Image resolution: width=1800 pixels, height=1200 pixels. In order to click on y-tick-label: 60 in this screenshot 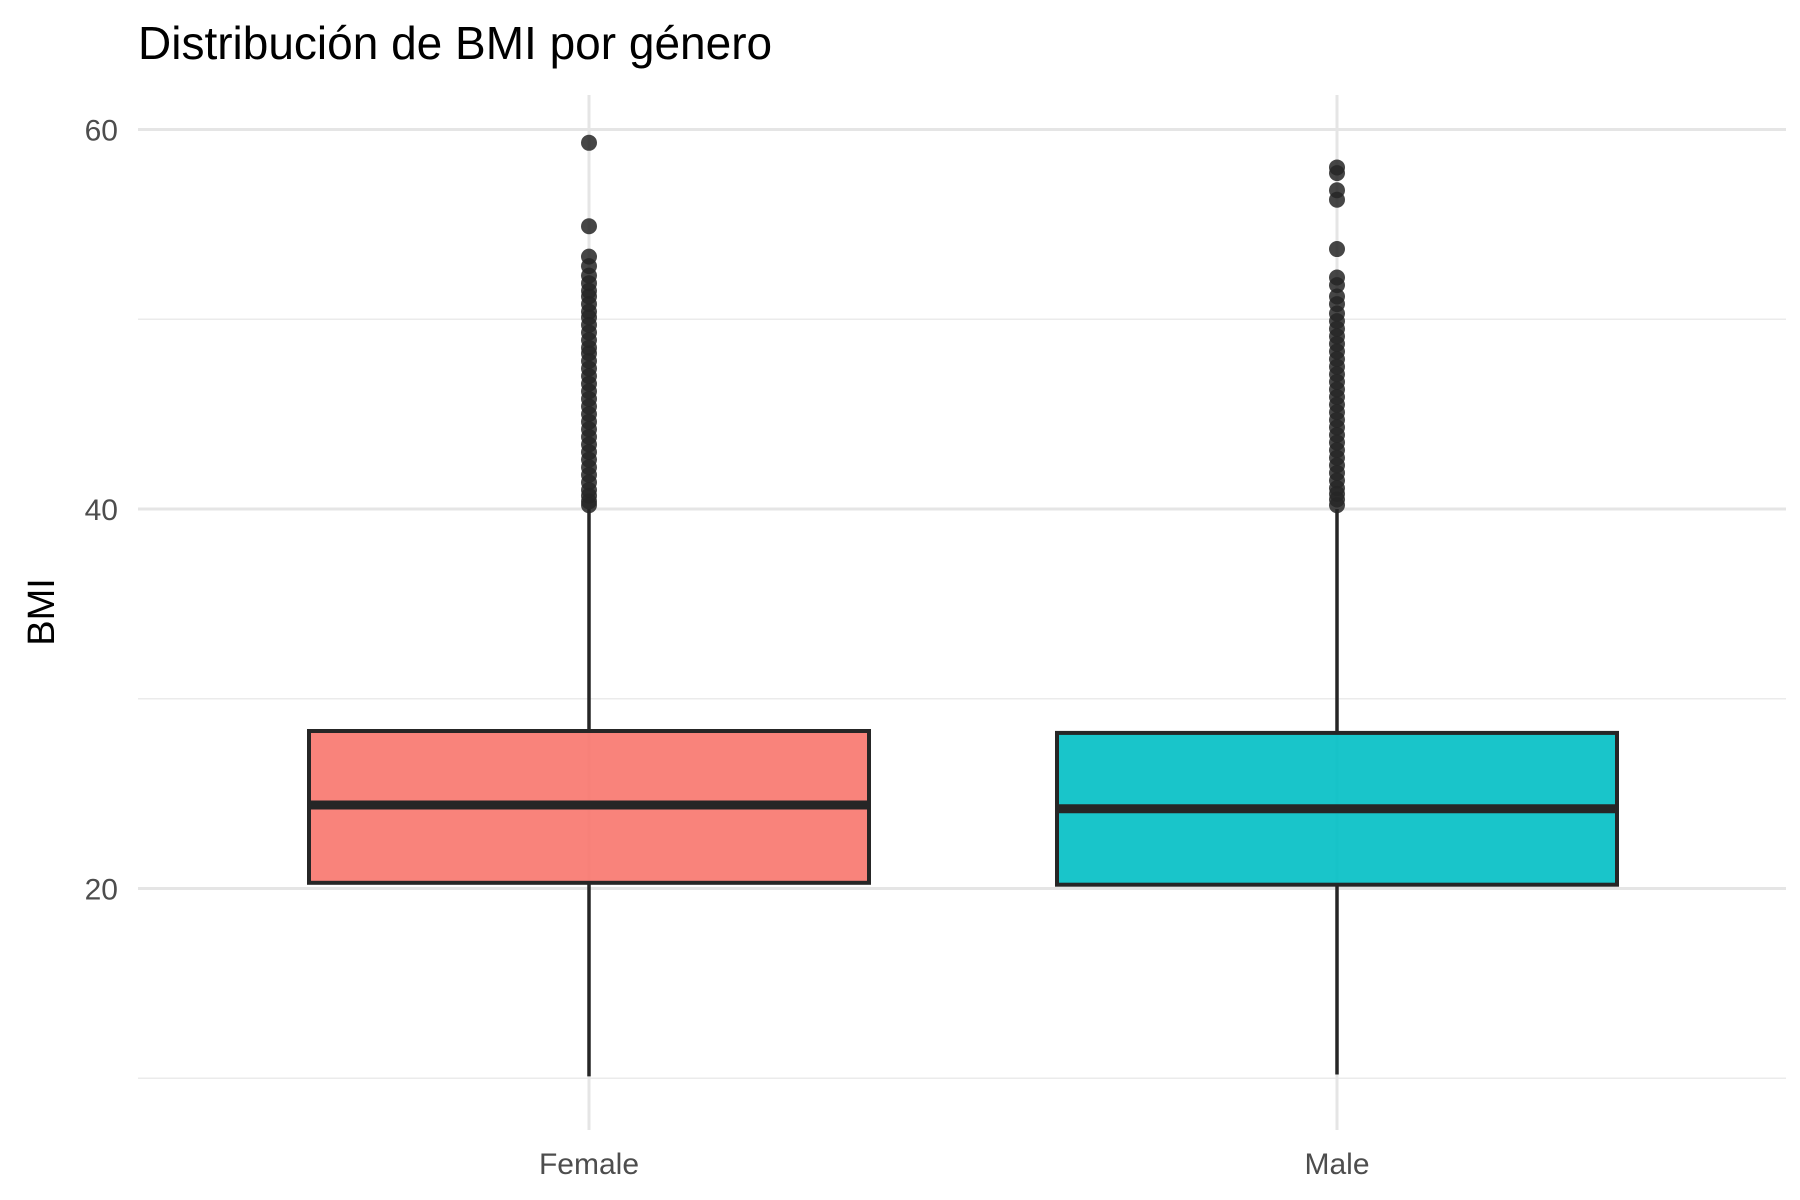, I will do `click(101, 131)`.